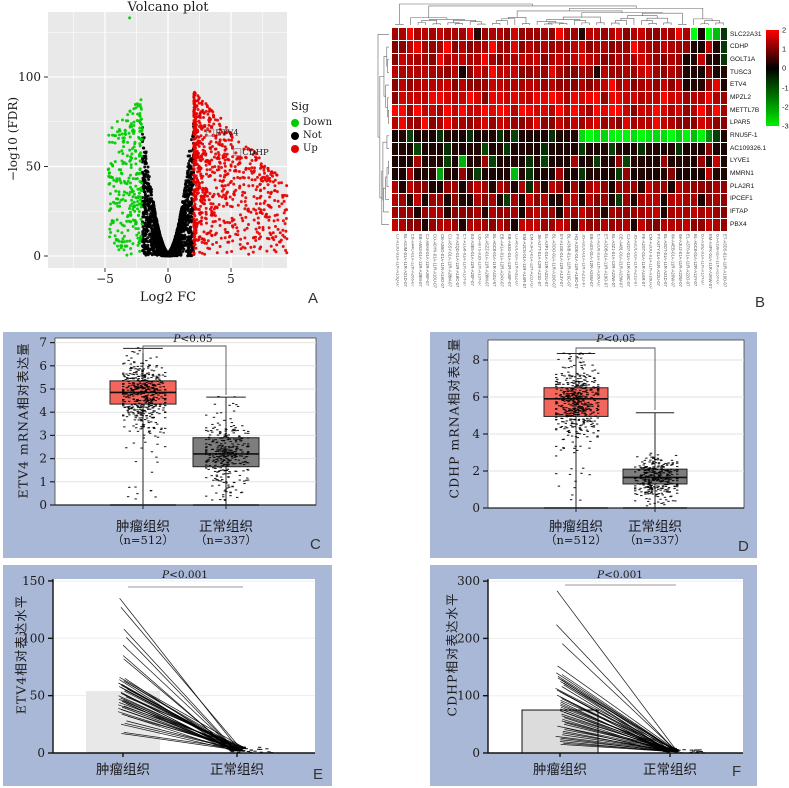 The height and width of the screenshot is (788, 789). I want to click on tumor-group-label: 肿瘤组织, so click(576, 527).